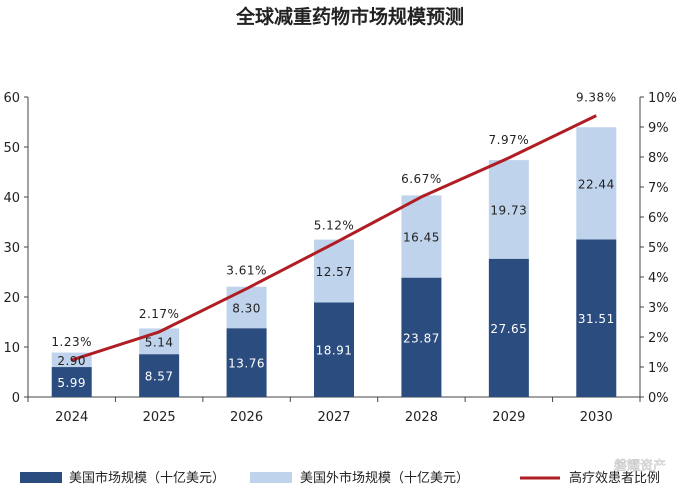 Image resolution: width=700 pixels, height=497 pixels. What do you see at coordinates (11, 198) in the screenshot?
I see `left-tick-label: 40` at bounding box center [11, 198].